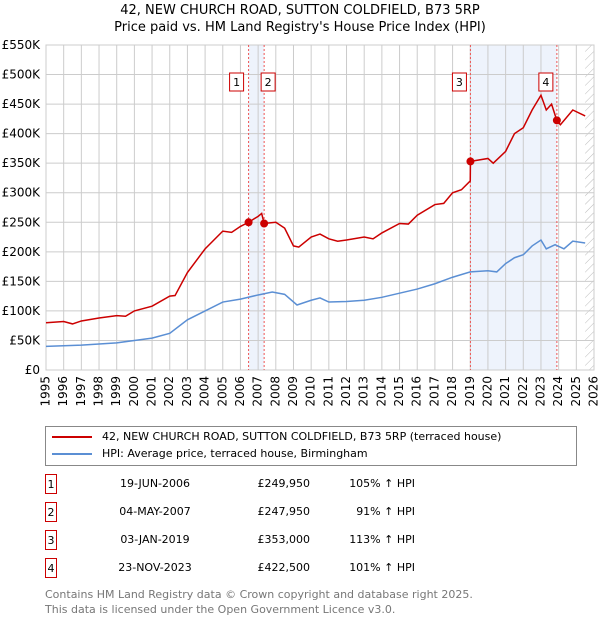 This screenshot has height=620, width=600. Describe the element at coordinates (25, 340) in the screenshot. I see `y-tick-label: £50K` at that location.